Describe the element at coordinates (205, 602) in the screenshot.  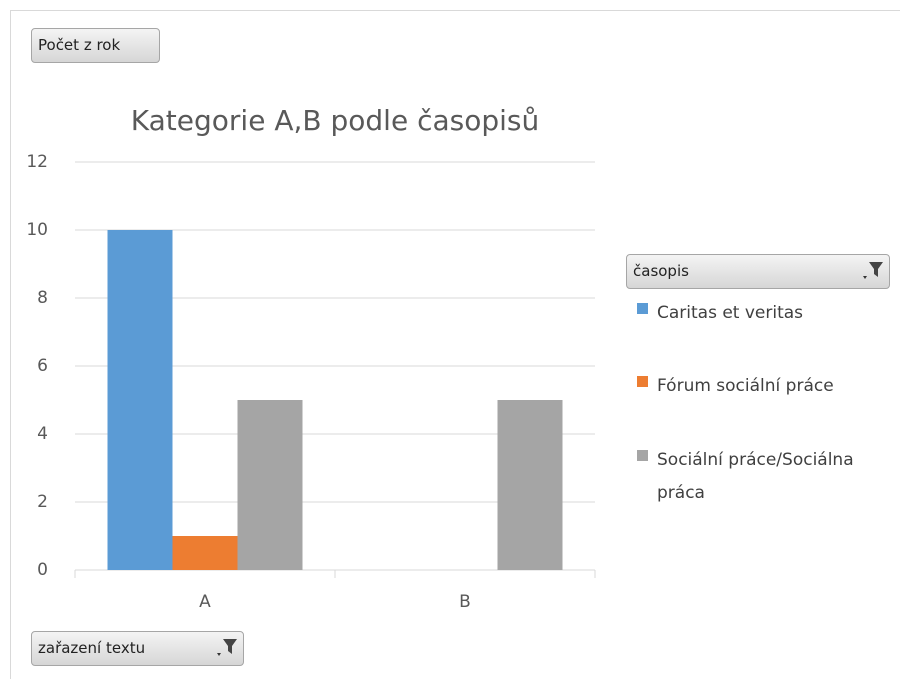
I see `x-tick-label: A` at that location.